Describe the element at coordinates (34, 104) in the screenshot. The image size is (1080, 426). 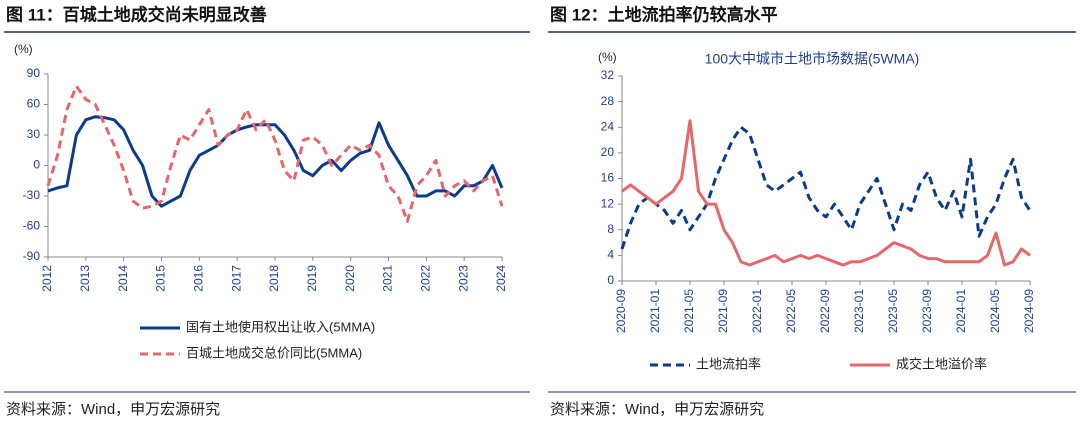
I see `y-tick-label: 60` at that location.